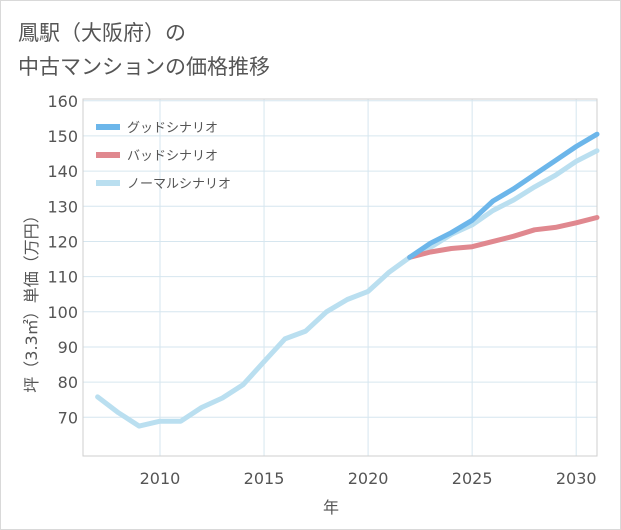  I want to click on x-tick-label: 2015, so click(264, 478).